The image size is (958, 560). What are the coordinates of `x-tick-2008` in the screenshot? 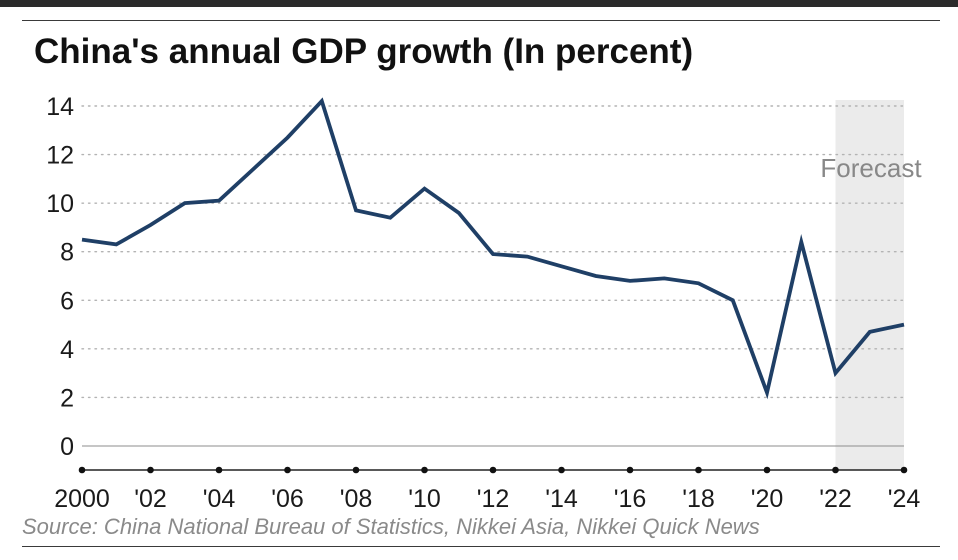 It's located at (356, 470).